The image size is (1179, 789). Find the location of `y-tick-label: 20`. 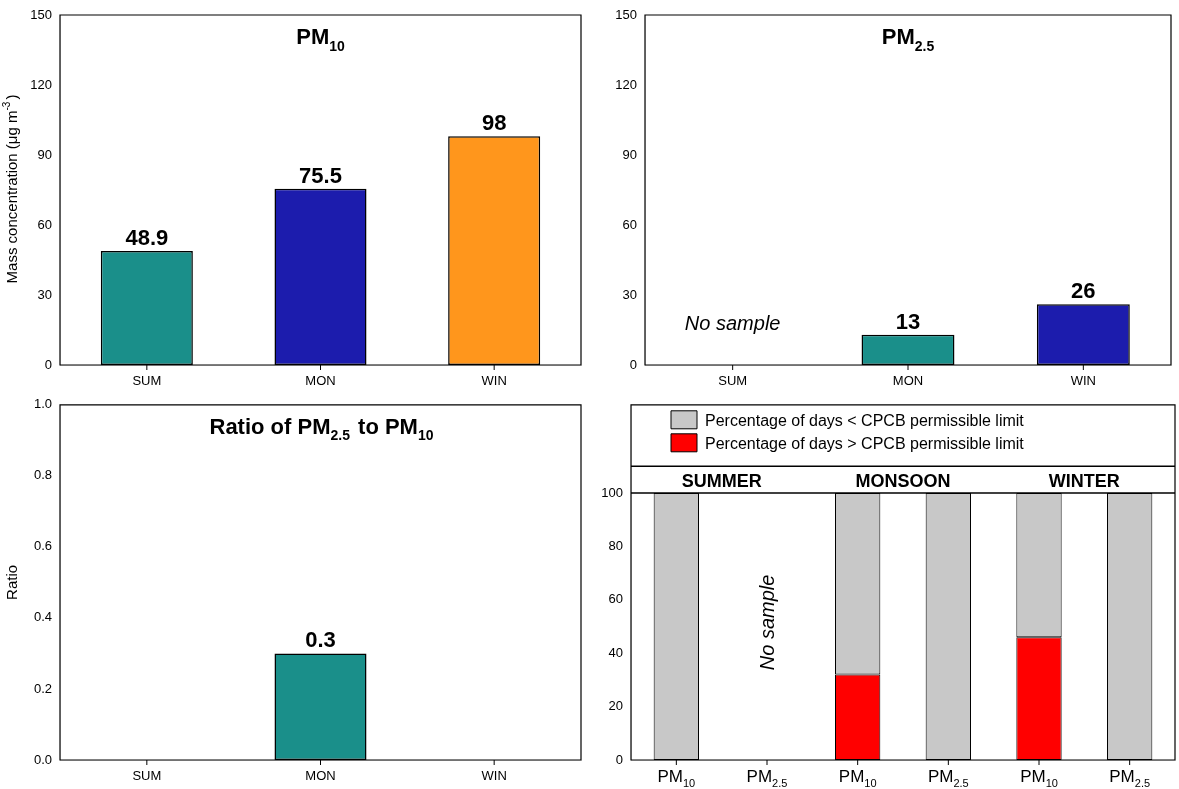

y-tick-label: 20 is located at coordinates (615, 706).